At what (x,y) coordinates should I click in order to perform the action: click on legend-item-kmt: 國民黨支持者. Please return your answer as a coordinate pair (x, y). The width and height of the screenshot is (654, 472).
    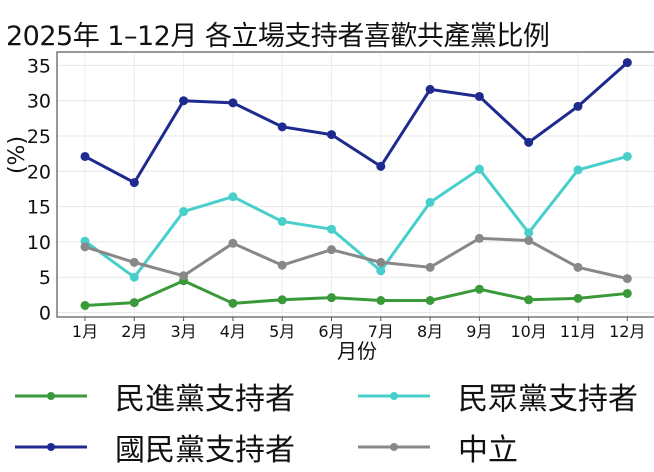
    Looking at the image, I should click on (155, 447).